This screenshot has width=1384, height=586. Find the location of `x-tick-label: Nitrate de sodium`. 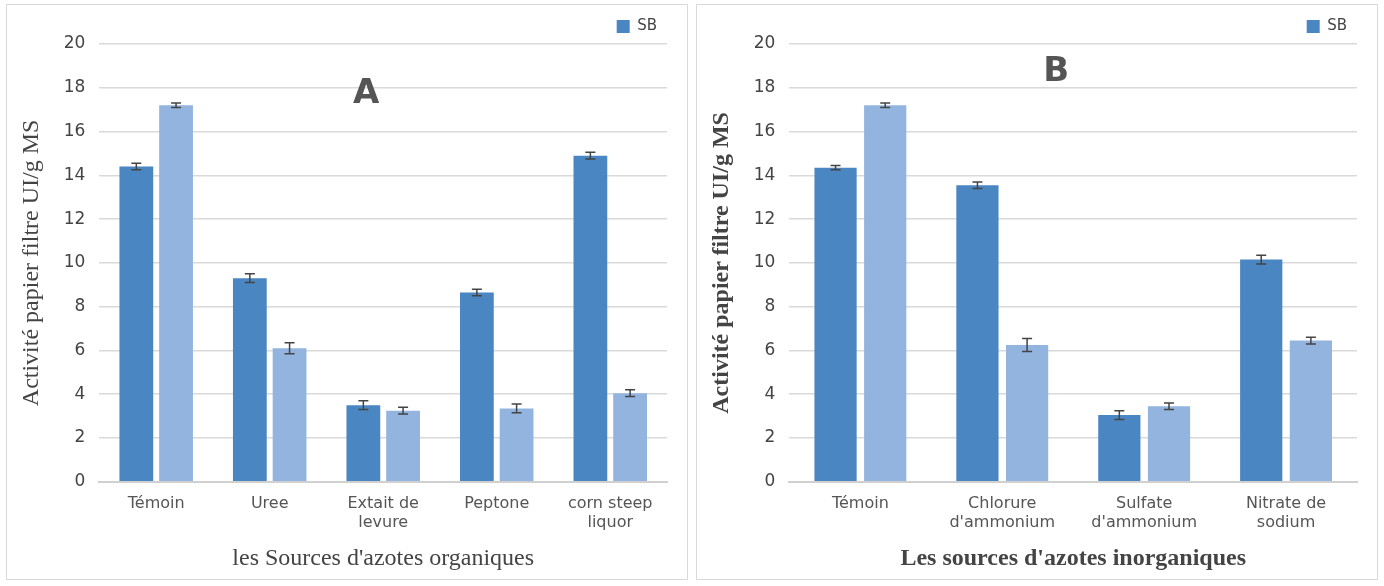

x-tick-label: Nitrate de sodium is located at coordinates (1286, 511).